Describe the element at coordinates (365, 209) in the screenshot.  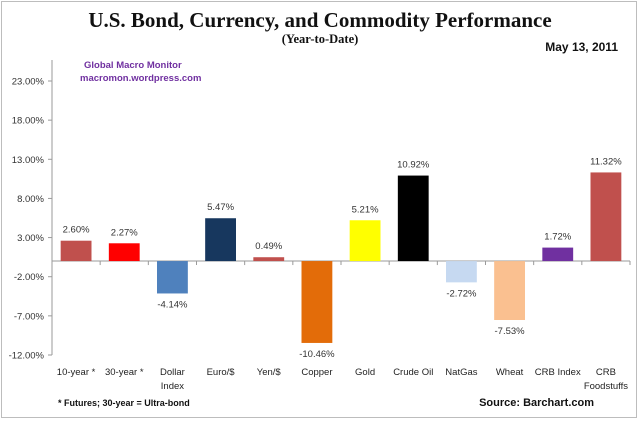
I see `data-label: 5.21%` at that location.